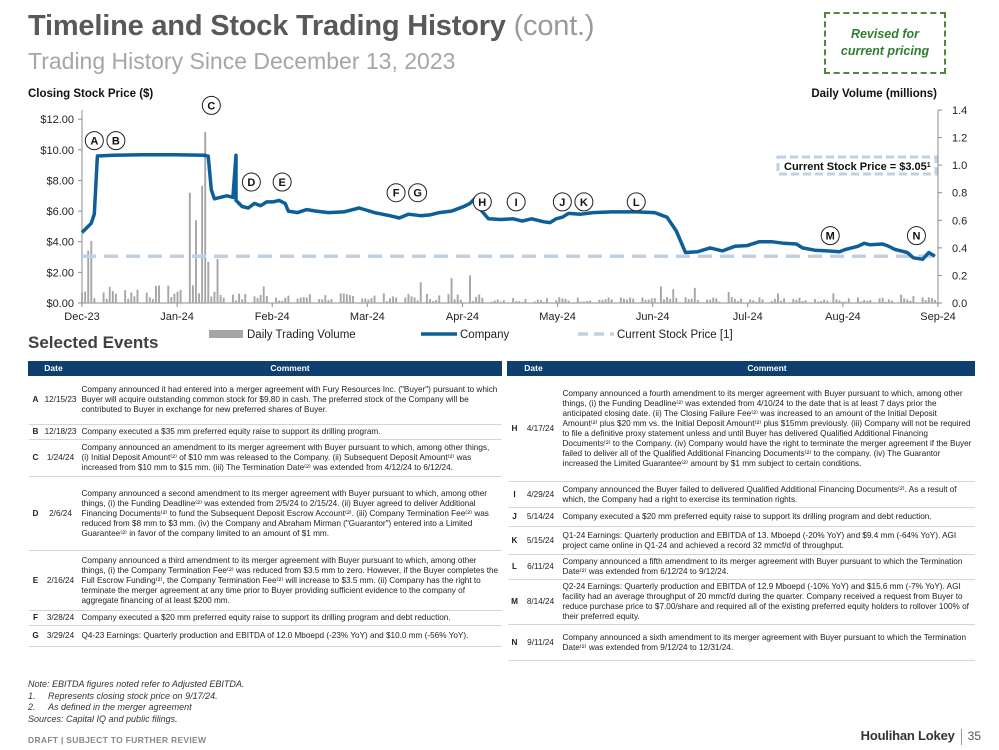 This screenshot has width=999, height=750. Describe the element at coordinates (921, 736) in the screenshot. I see `footer-brand: Houlihan Lokey 35` at that location.